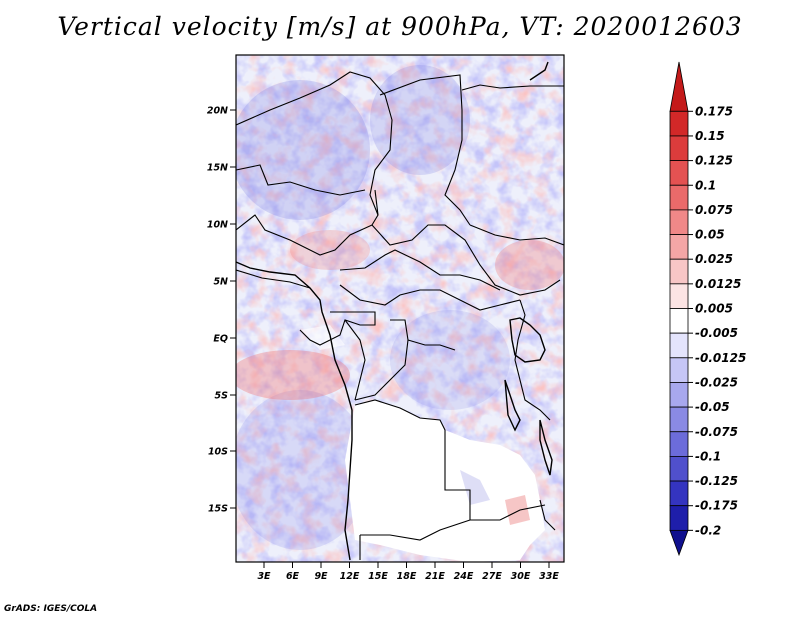  I want to click on lon-label: 9E, so click(321, 576).